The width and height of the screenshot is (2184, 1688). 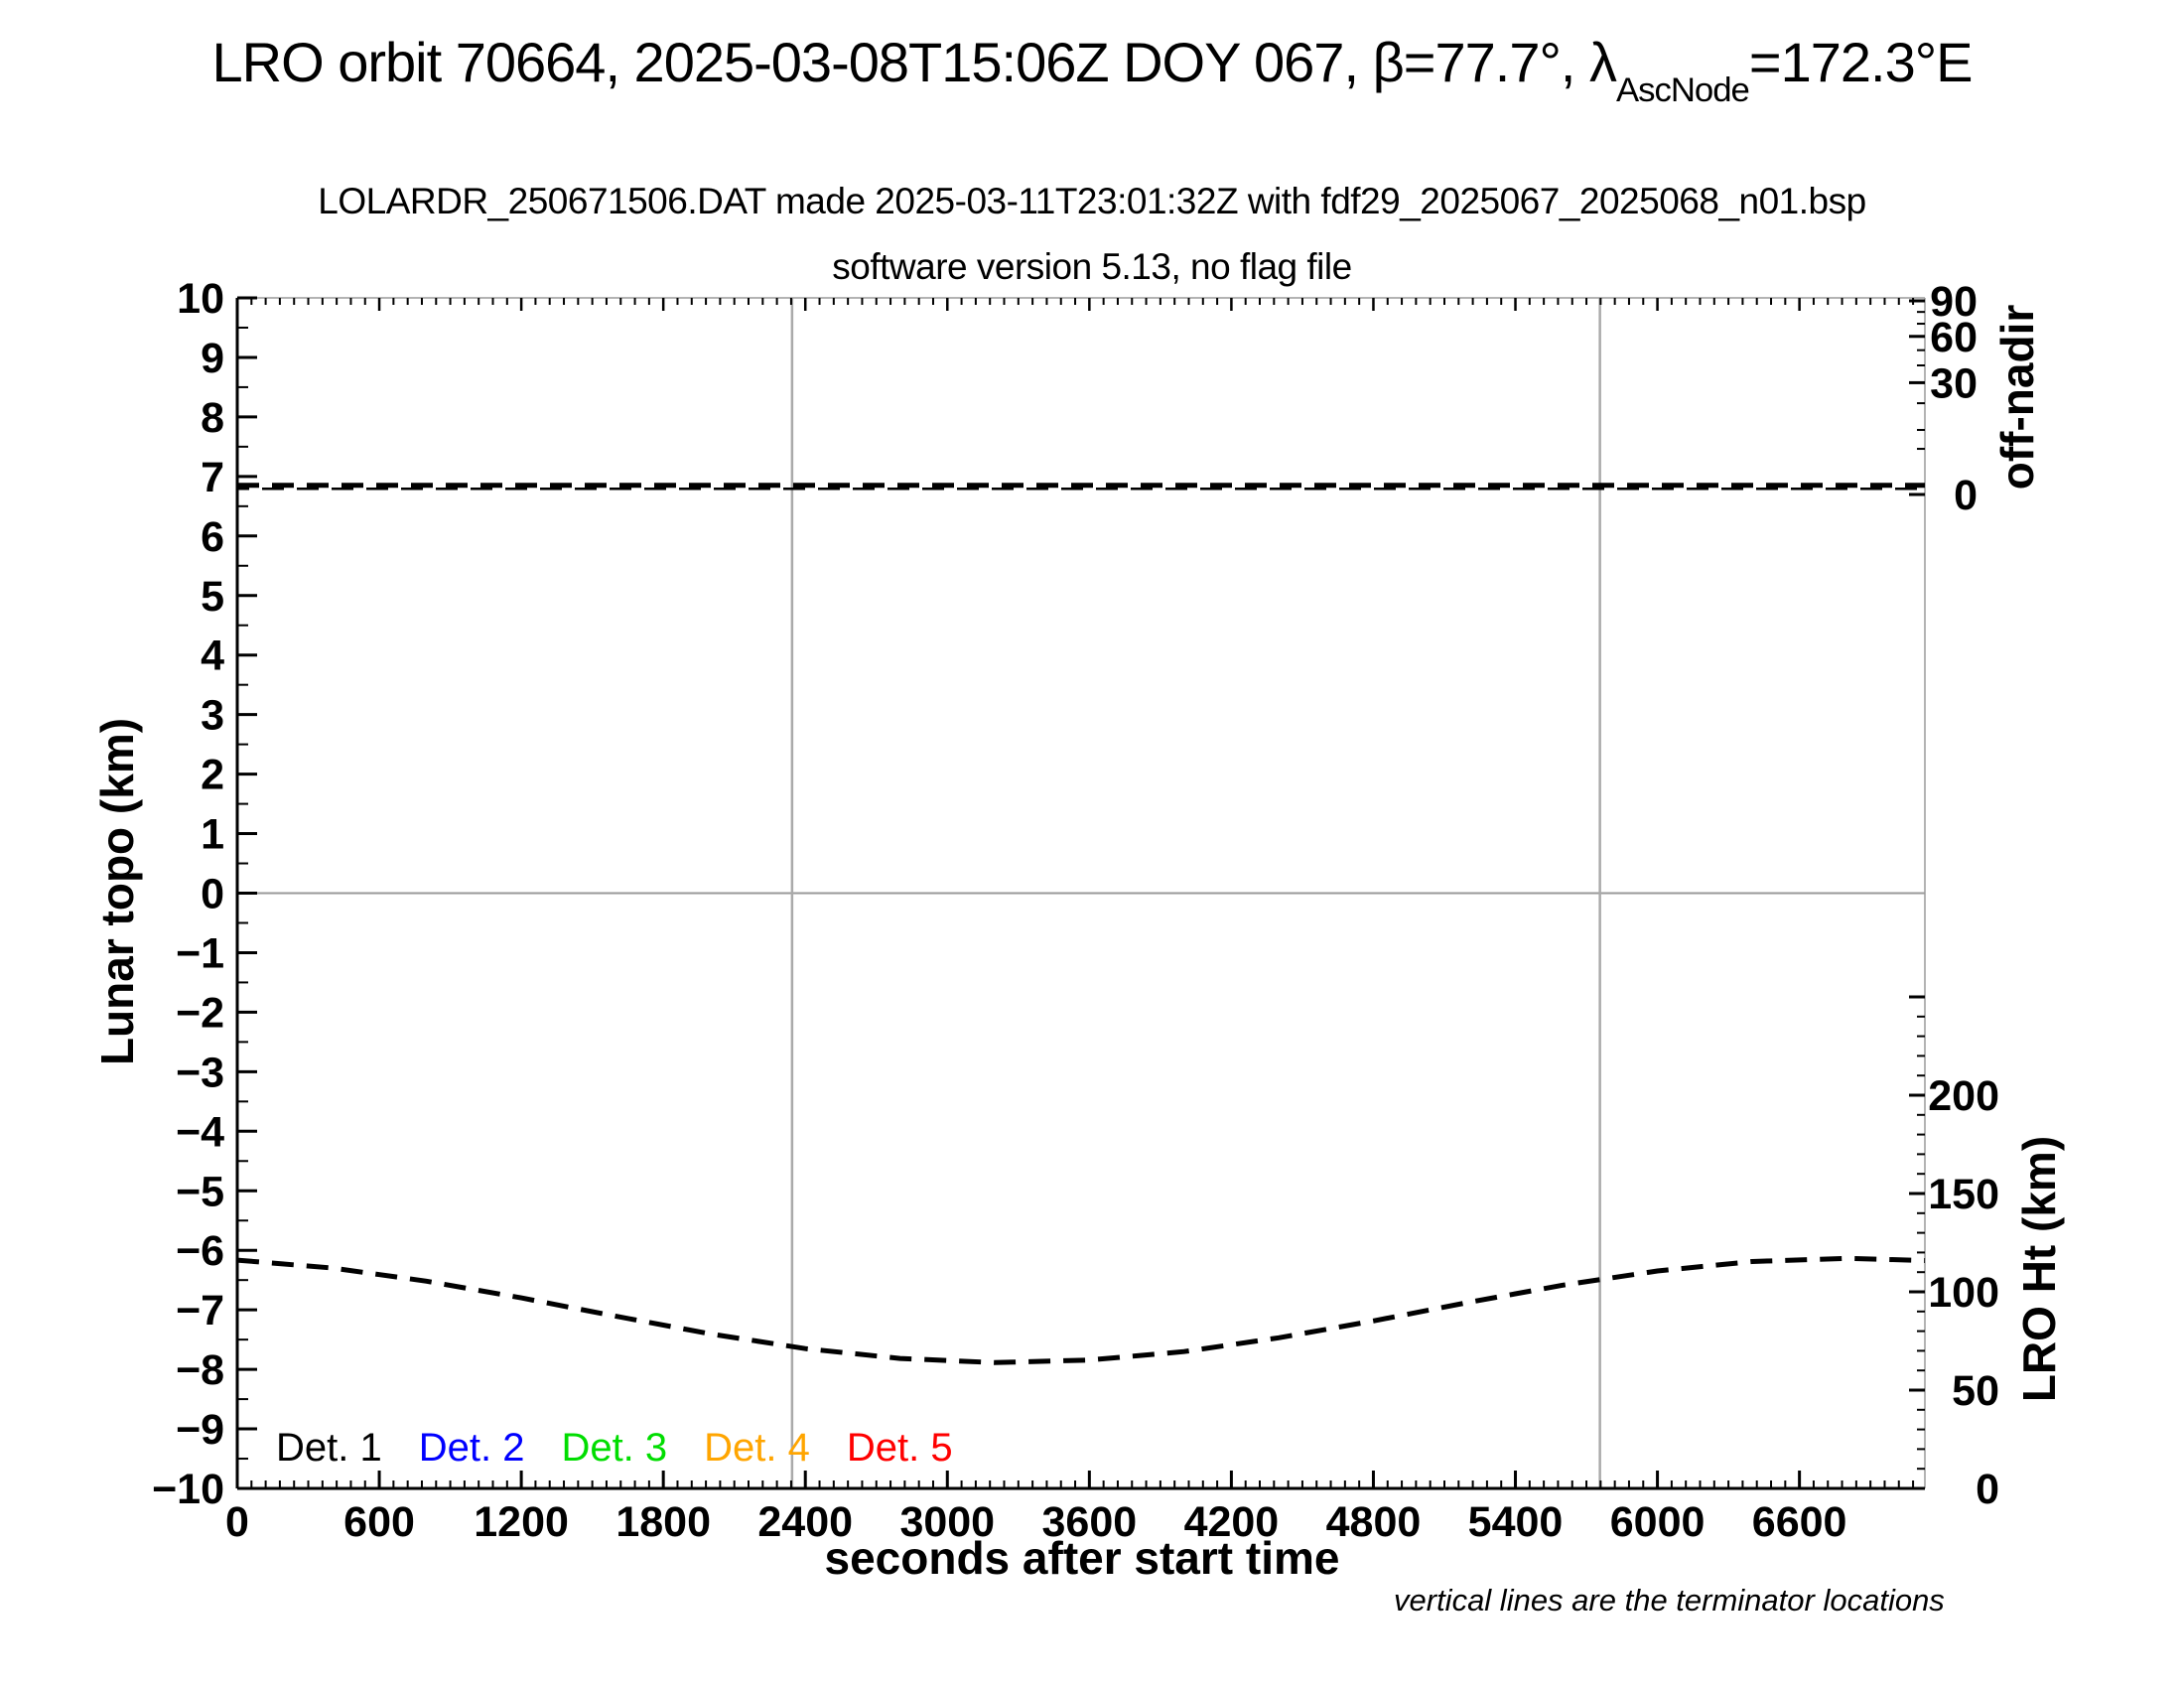 What do you see at coordinates (947, 1522) in the screenshot?
I see `x-tick-label: 3000` at bounding box center [947, 1522].